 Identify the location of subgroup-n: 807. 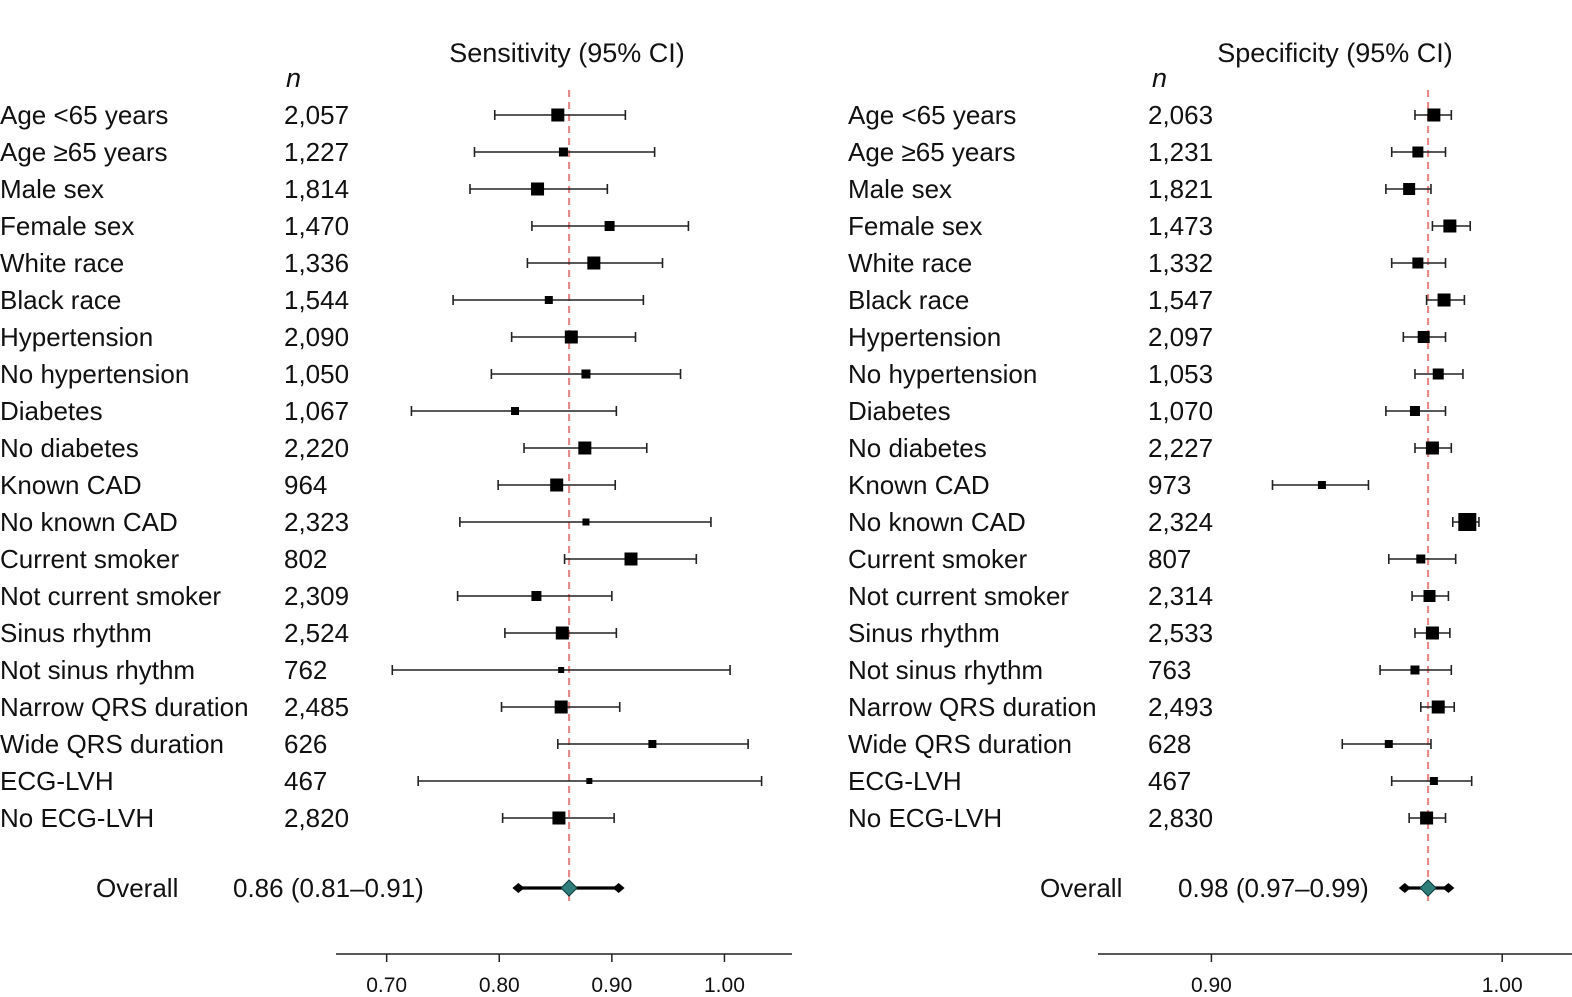
(1169, 559).